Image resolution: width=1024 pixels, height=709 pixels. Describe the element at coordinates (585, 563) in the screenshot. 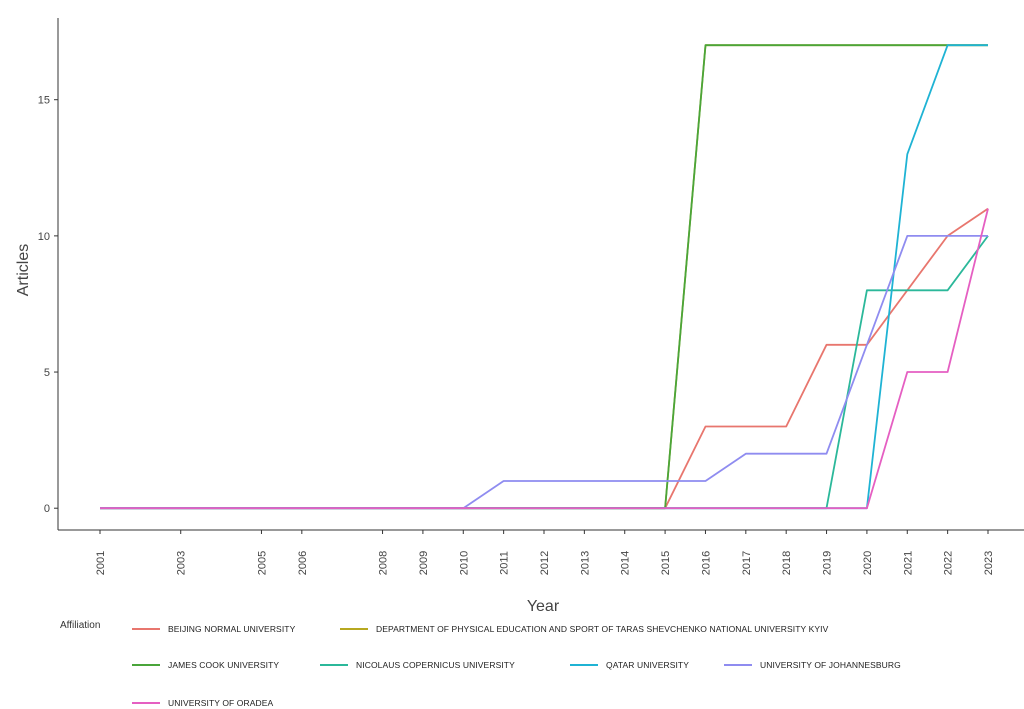

I see `x-tick-label: 2013` at that location.